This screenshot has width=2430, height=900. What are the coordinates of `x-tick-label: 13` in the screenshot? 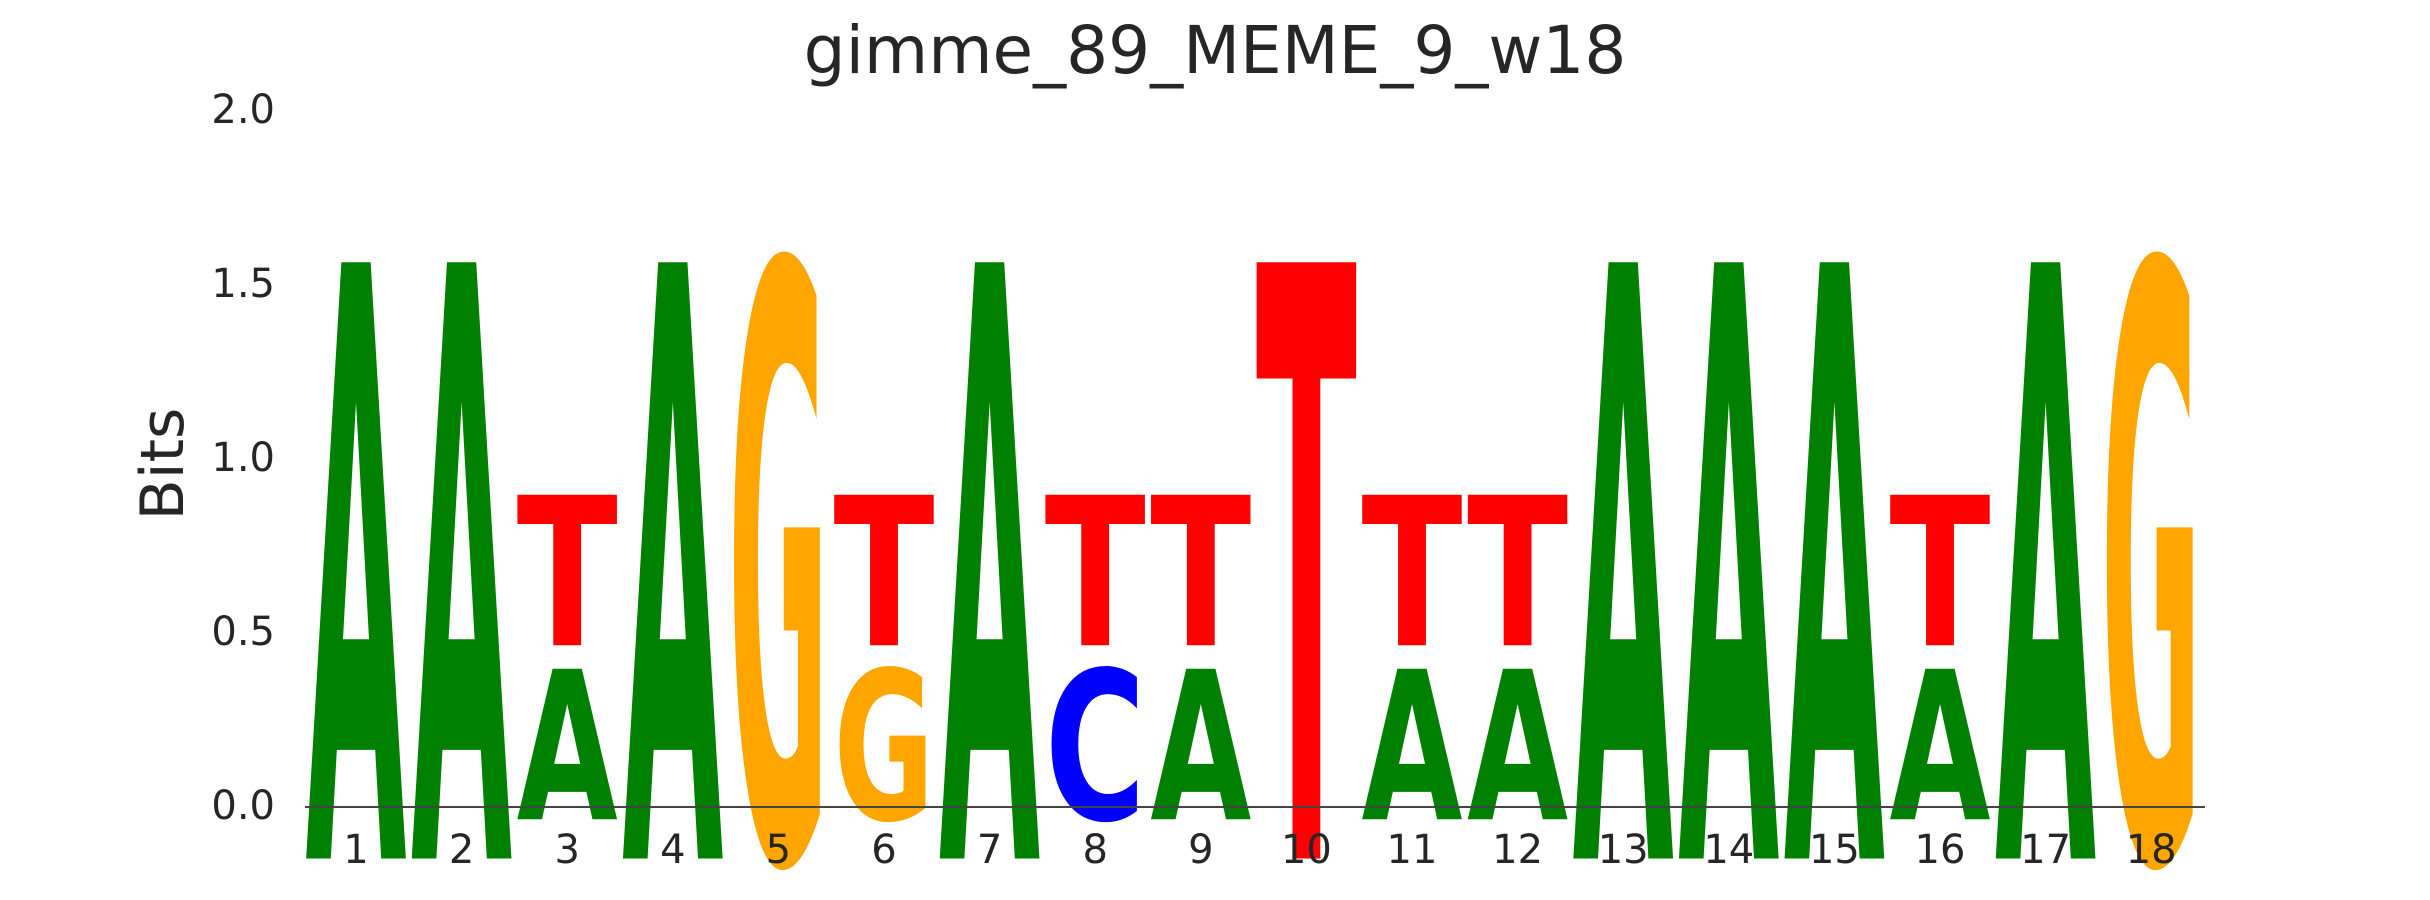 It's located at (1623, 850).